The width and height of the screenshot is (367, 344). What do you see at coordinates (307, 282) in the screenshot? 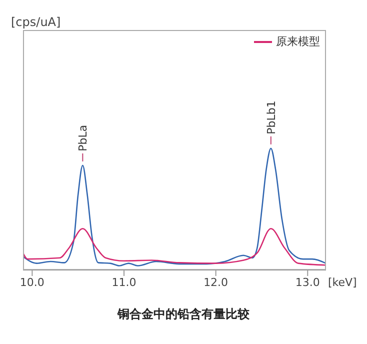
I see `x-tick-label: 13.0` at bounding box center [307, 282].